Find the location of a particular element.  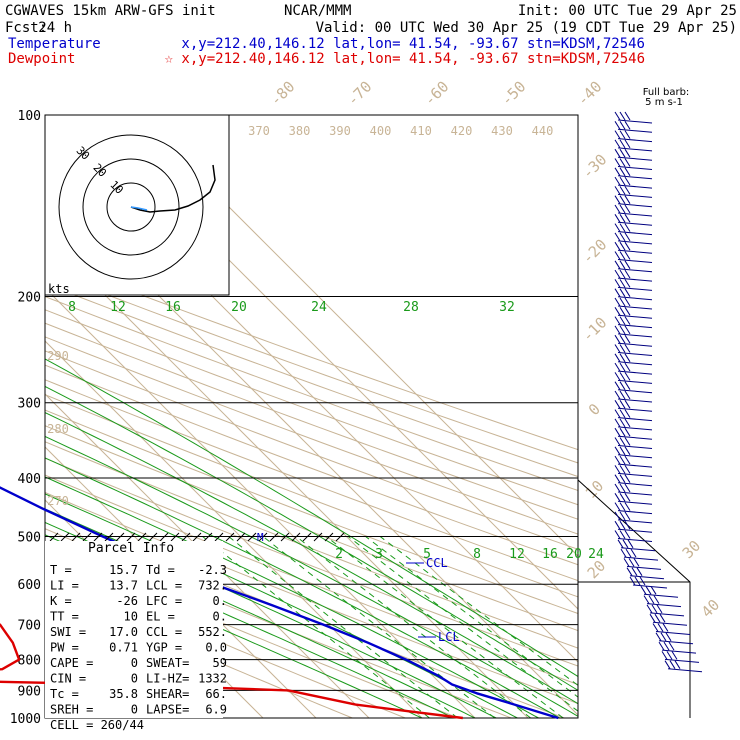

parcel-param-label: K = is located at coordinates (61, 601).